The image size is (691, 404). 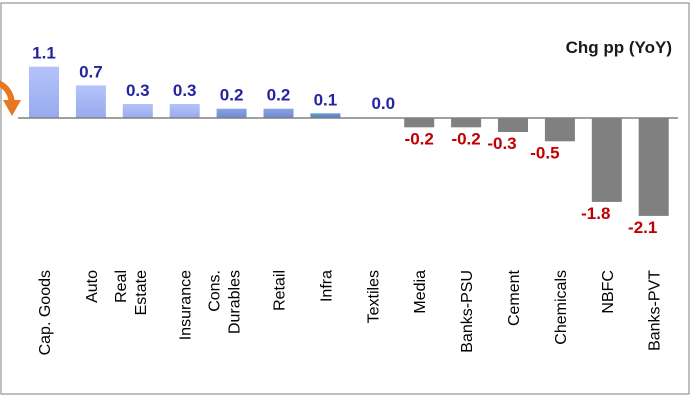 I want to click on bar-retail, so click(x=278, y=113).